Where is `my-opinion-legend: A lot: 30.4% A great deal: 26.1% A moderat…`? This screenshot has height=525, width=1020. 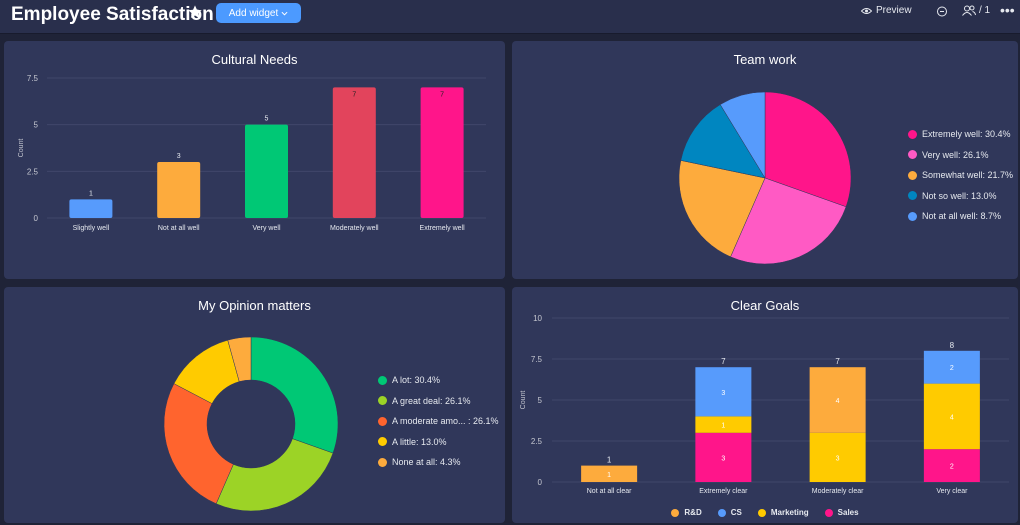 my-opinion-legend: A lot: 30.4% A great deal: 26.1% A moderat… is located at coordinates (438, 421).